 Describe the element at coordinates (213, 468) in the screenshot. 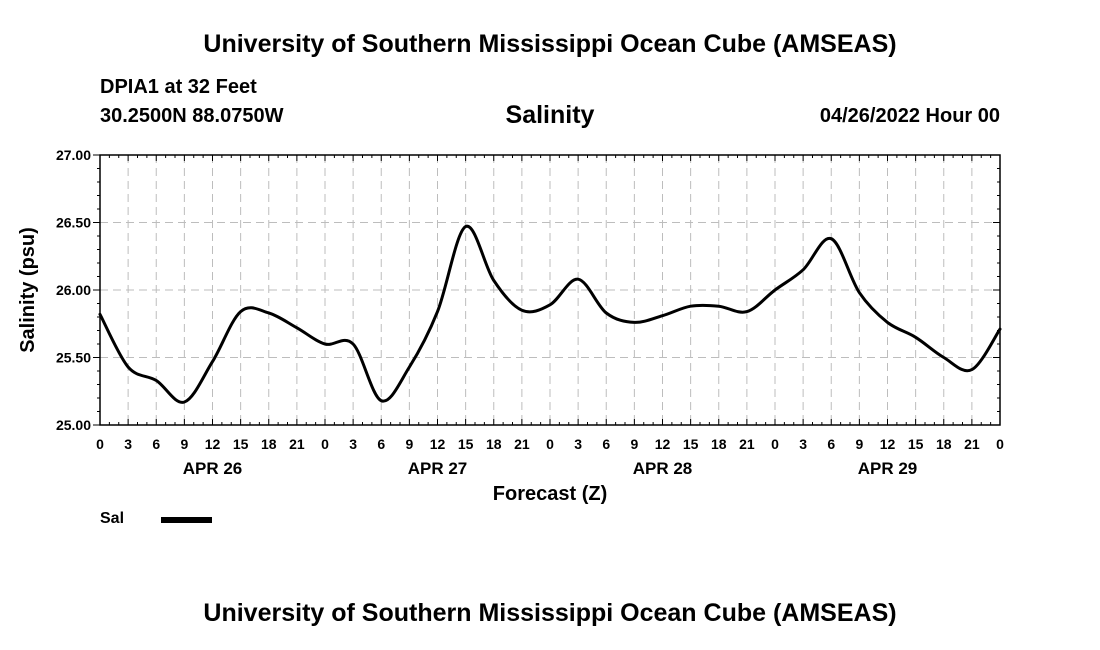

I see `x-day-label: APR 26` at that location.